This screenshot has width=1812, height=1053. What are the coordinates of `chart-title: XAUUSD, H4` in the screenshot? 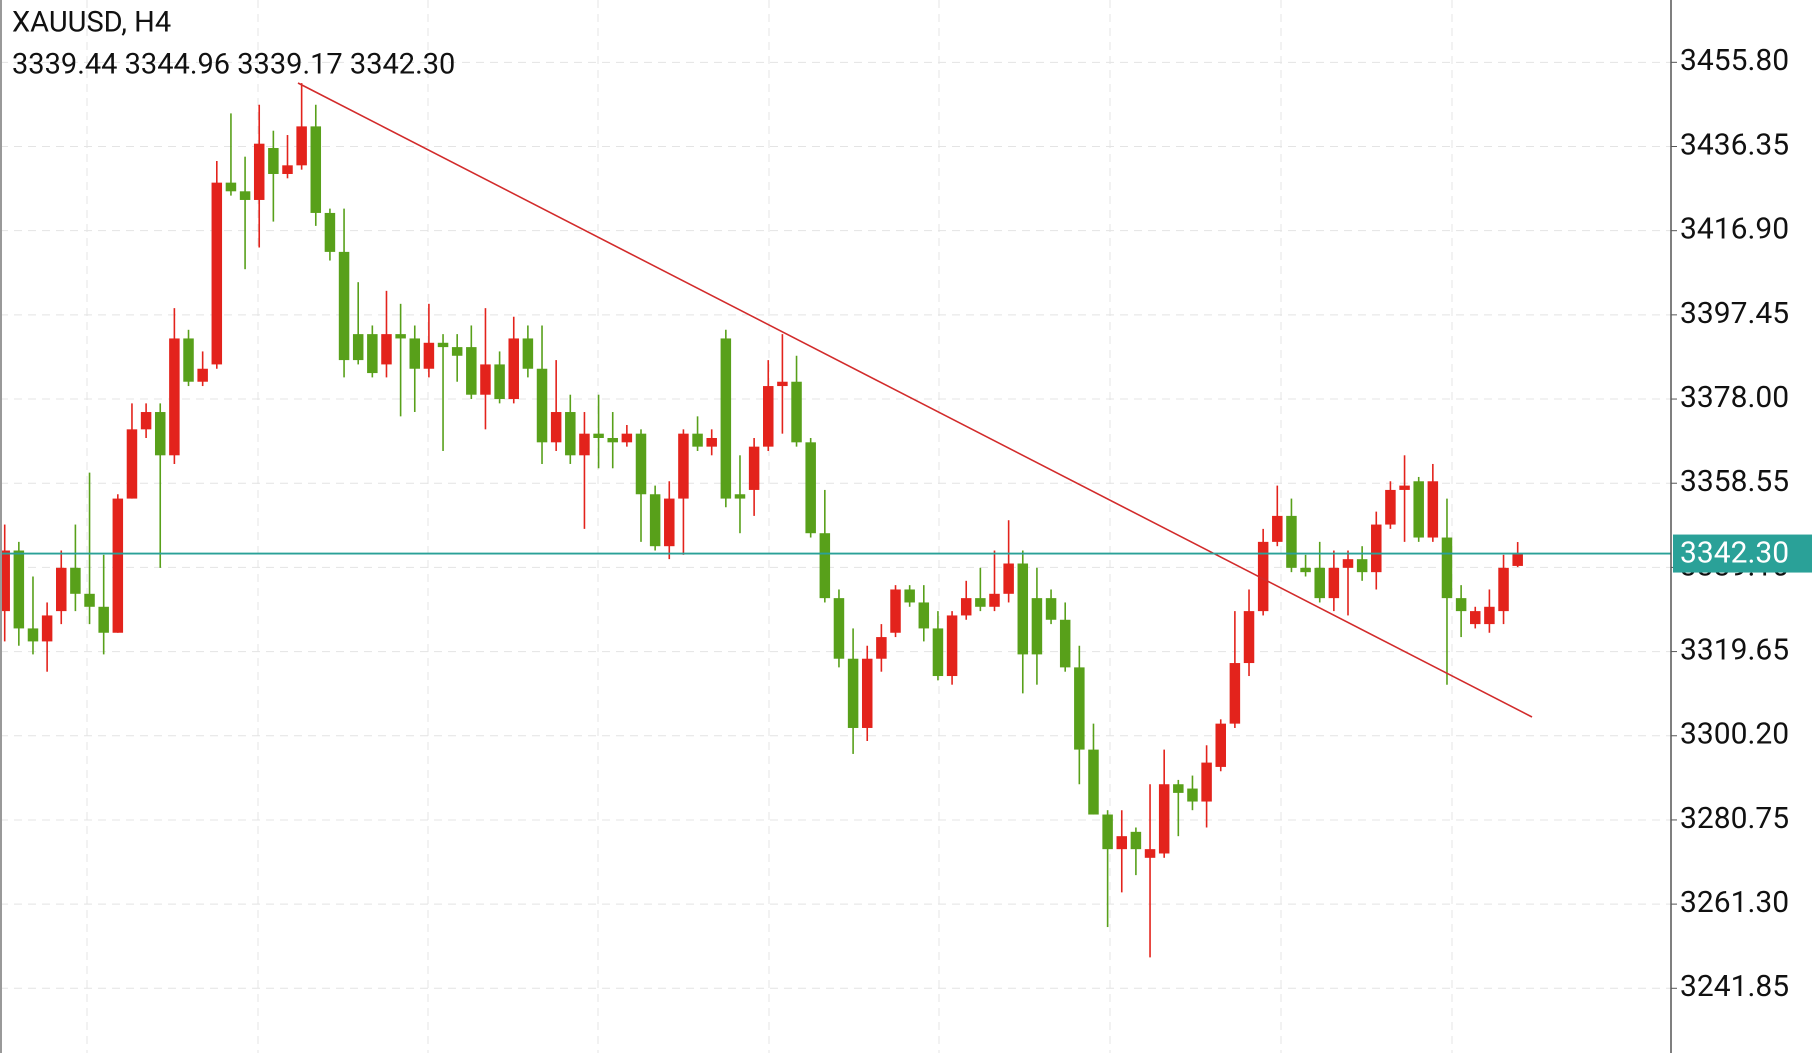 It's located at (91, 23).